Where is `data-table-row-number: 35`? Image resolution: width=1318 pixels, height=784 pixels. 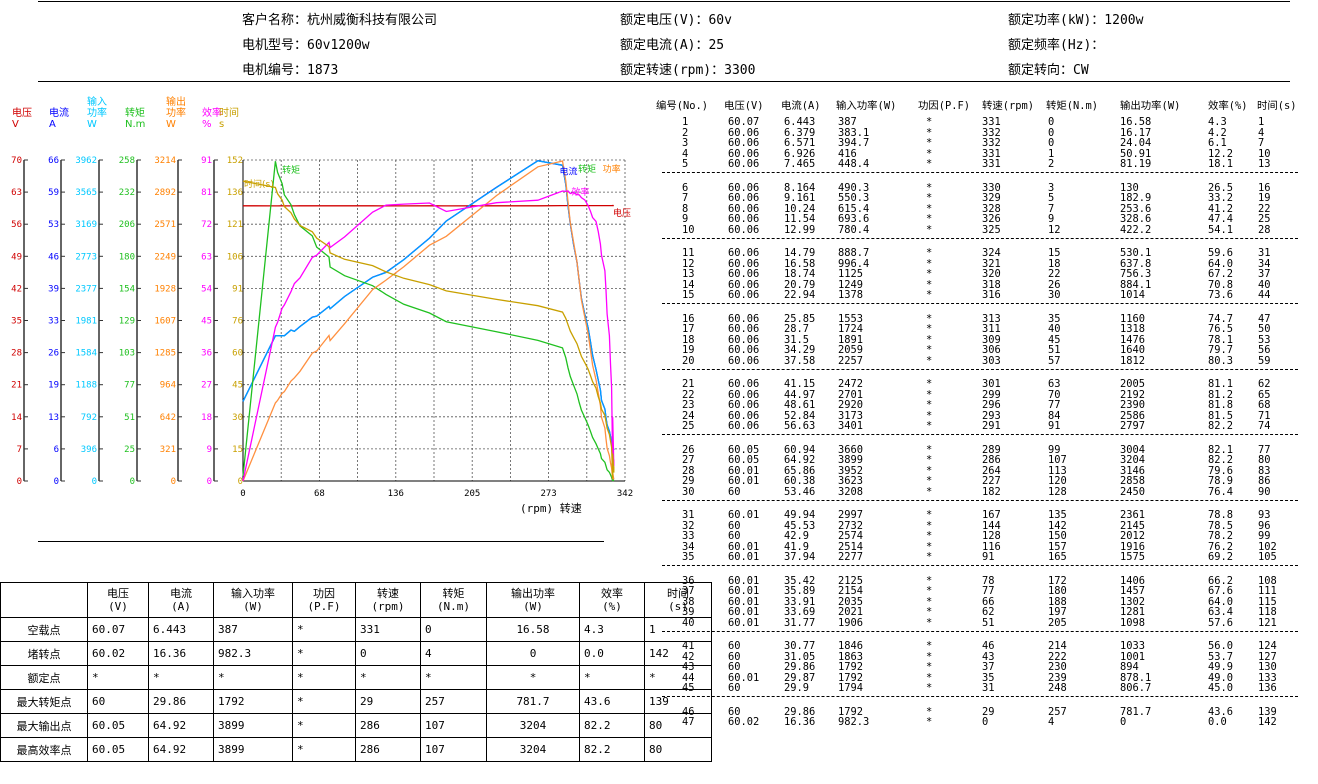
data-table-row-number: 35 is located at coordinates (688, 557).